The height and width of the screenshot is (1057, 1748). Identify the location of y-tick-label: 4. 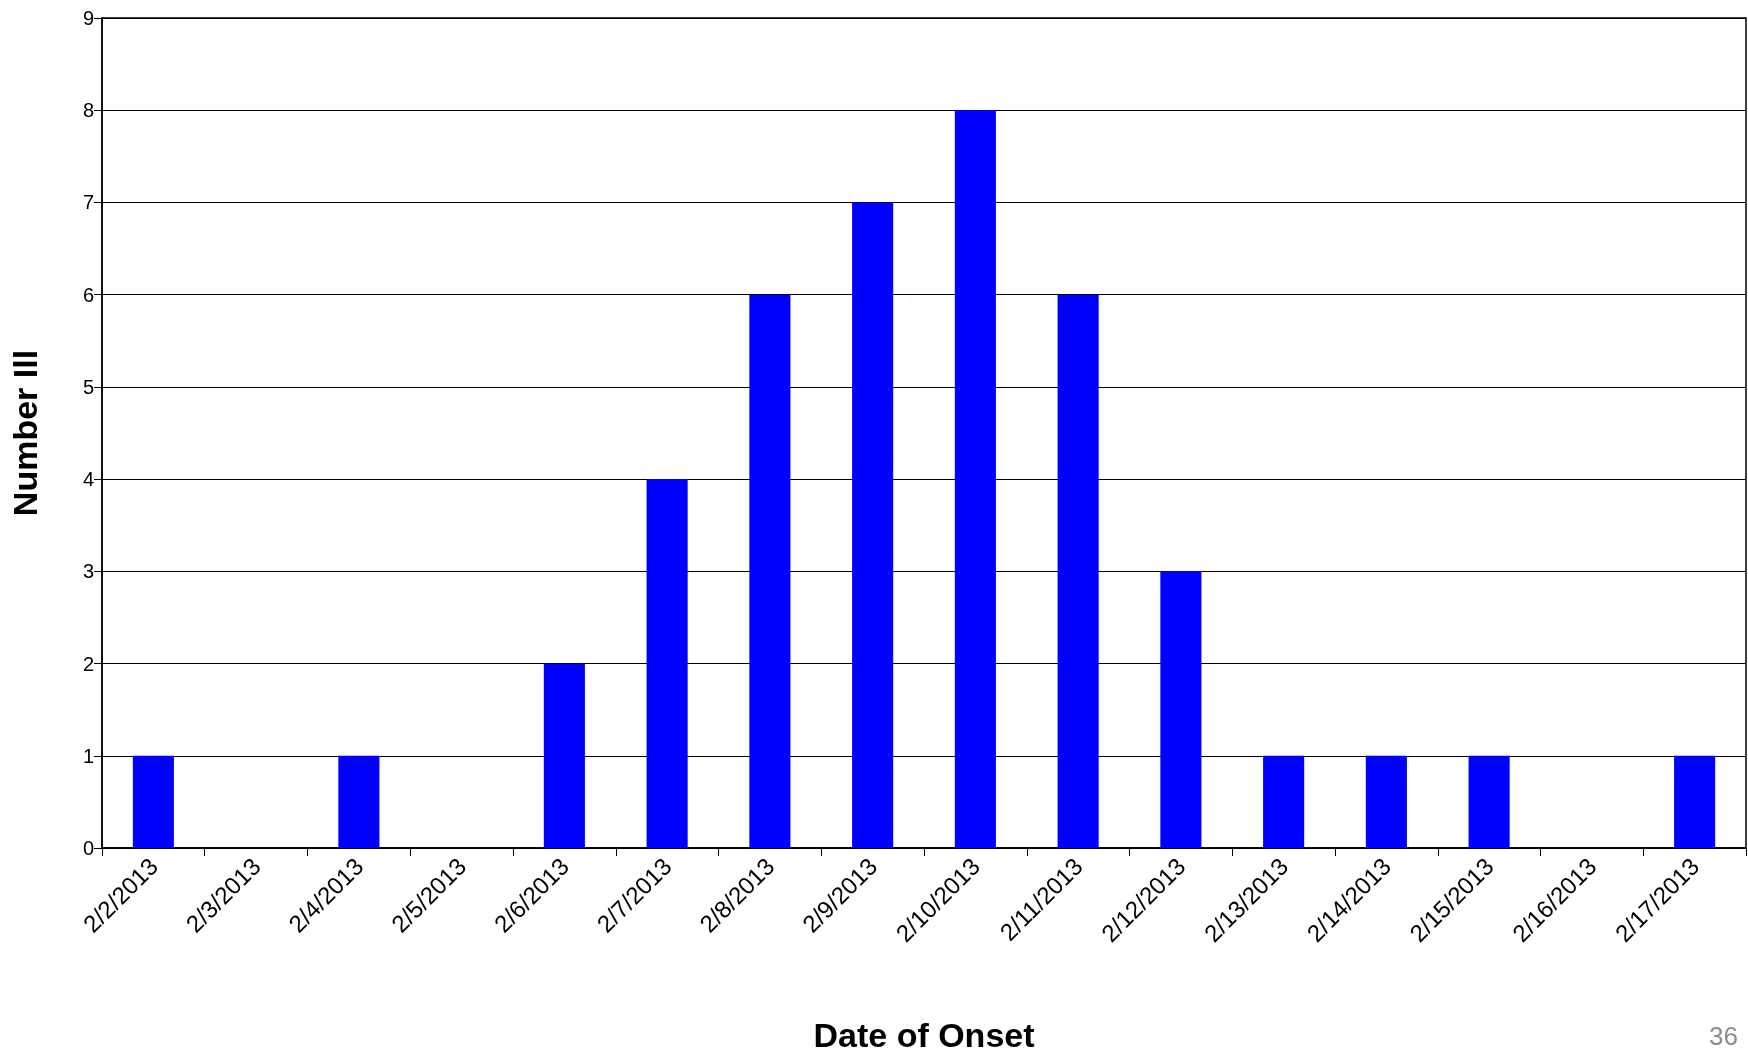
(88, 479).